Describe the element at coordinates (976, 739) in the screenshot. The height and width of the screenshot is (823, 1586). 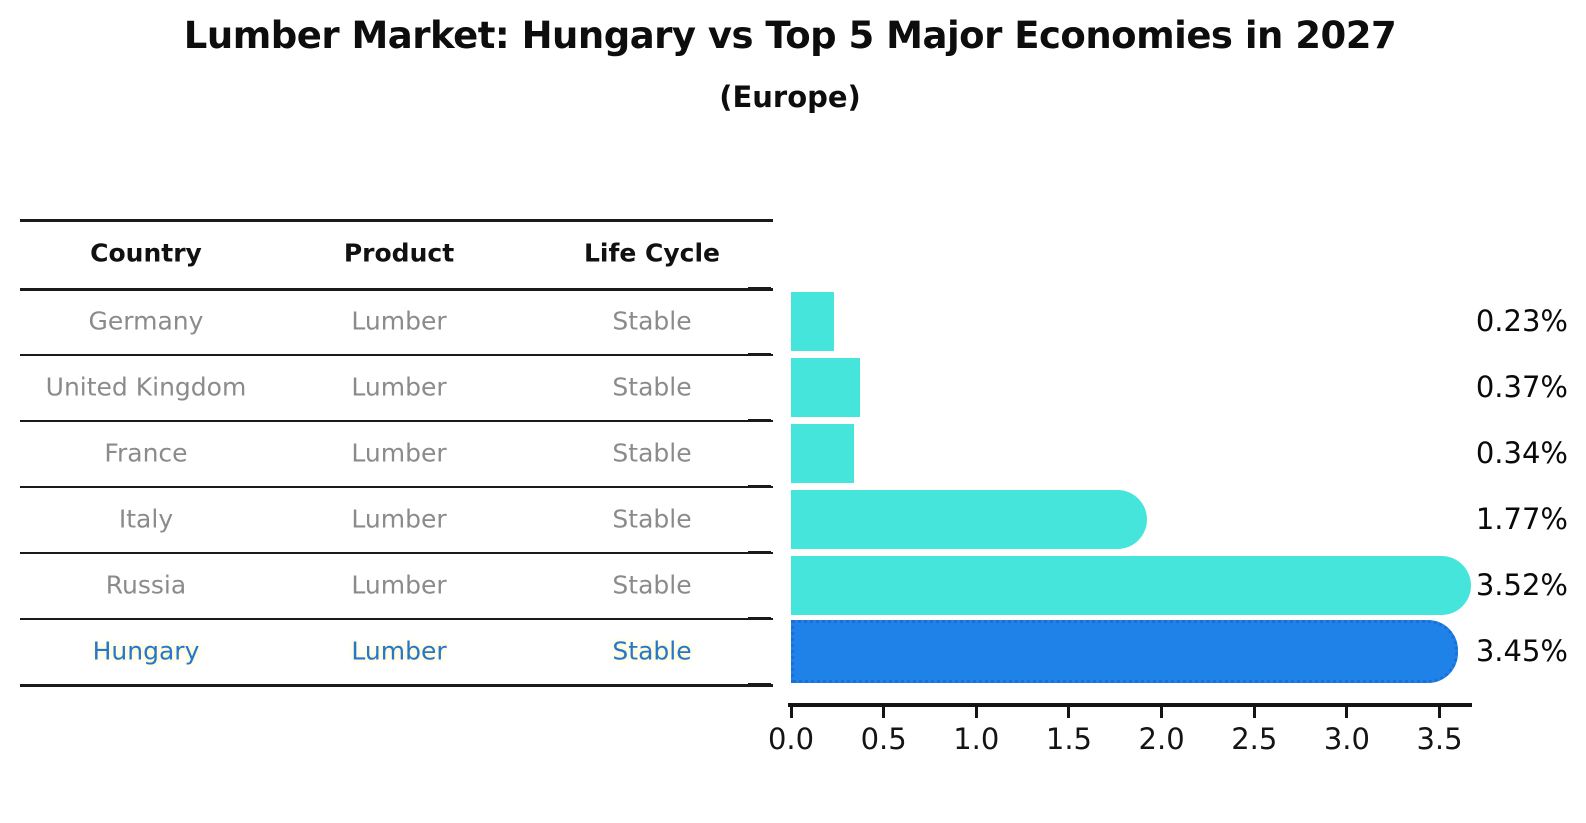
I see `x-axis-tick-label: 1.0` at that location.